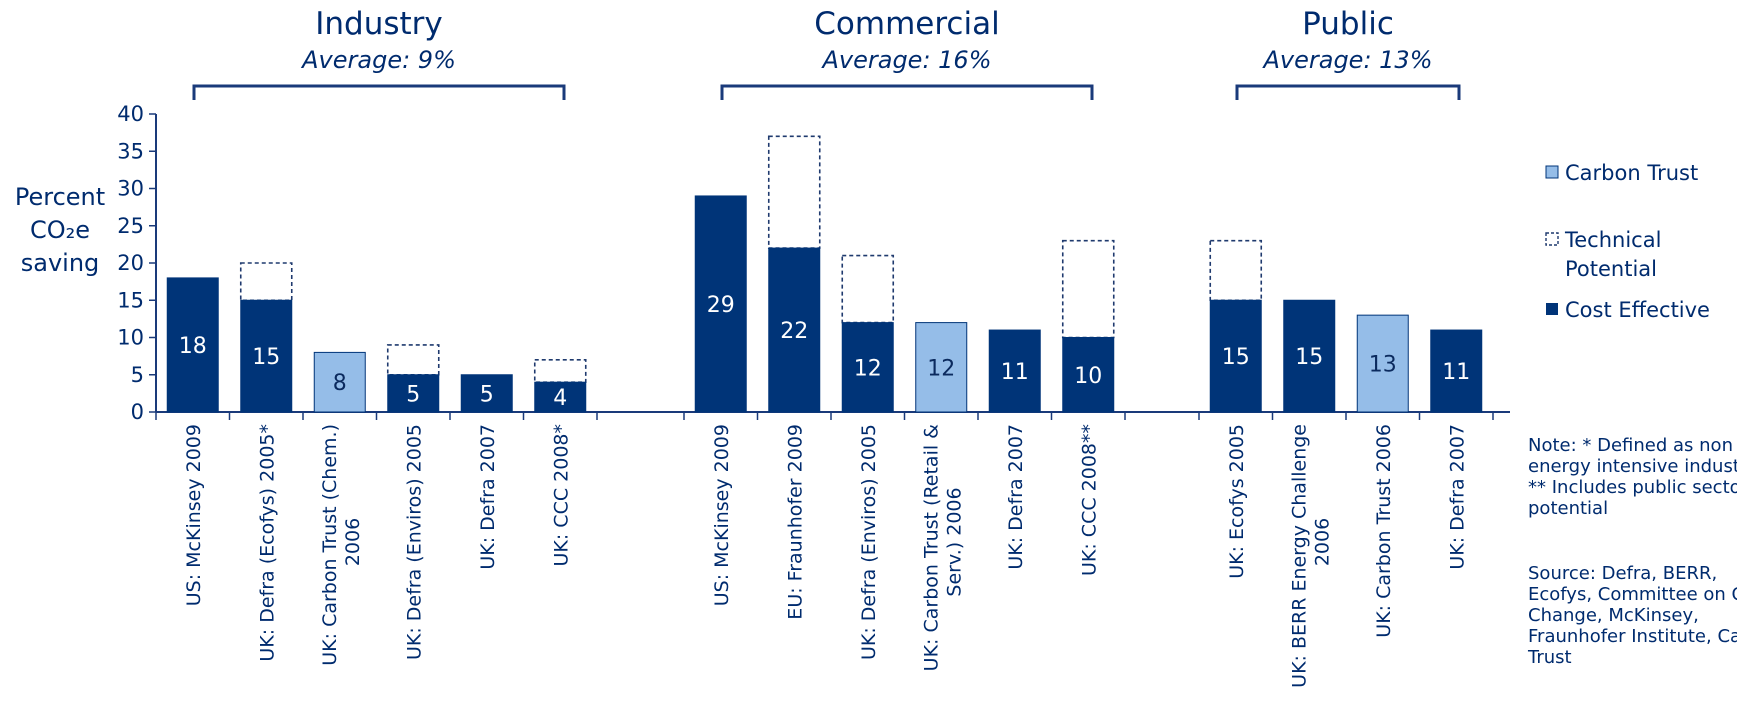  Describe the element at coordinates (330, 545) in the screenshot. I see `x-category-label: UK: Carbon Trust (Chem.)` at that location.